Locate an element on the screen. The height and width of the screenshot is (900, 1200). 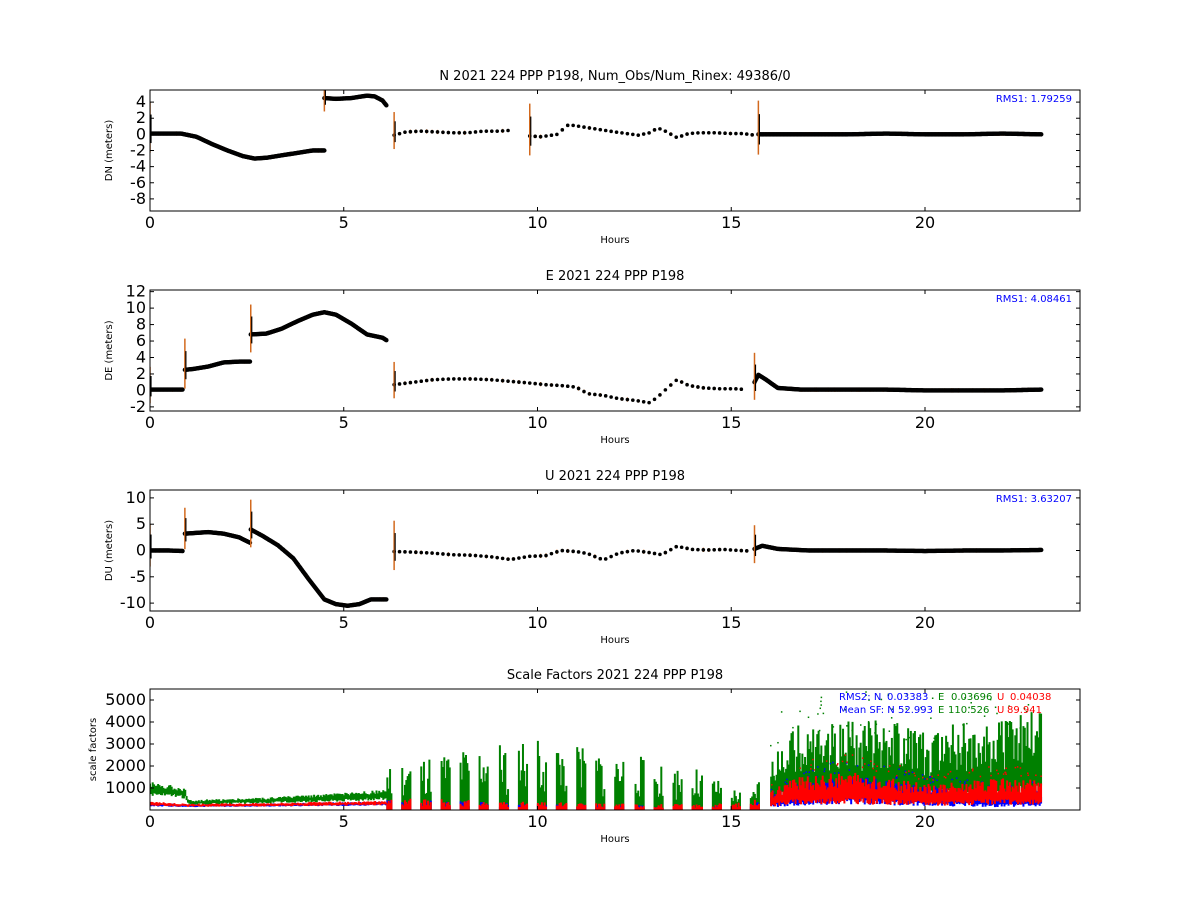
x-tick-label: 0 is located at coordinates (150, 622).